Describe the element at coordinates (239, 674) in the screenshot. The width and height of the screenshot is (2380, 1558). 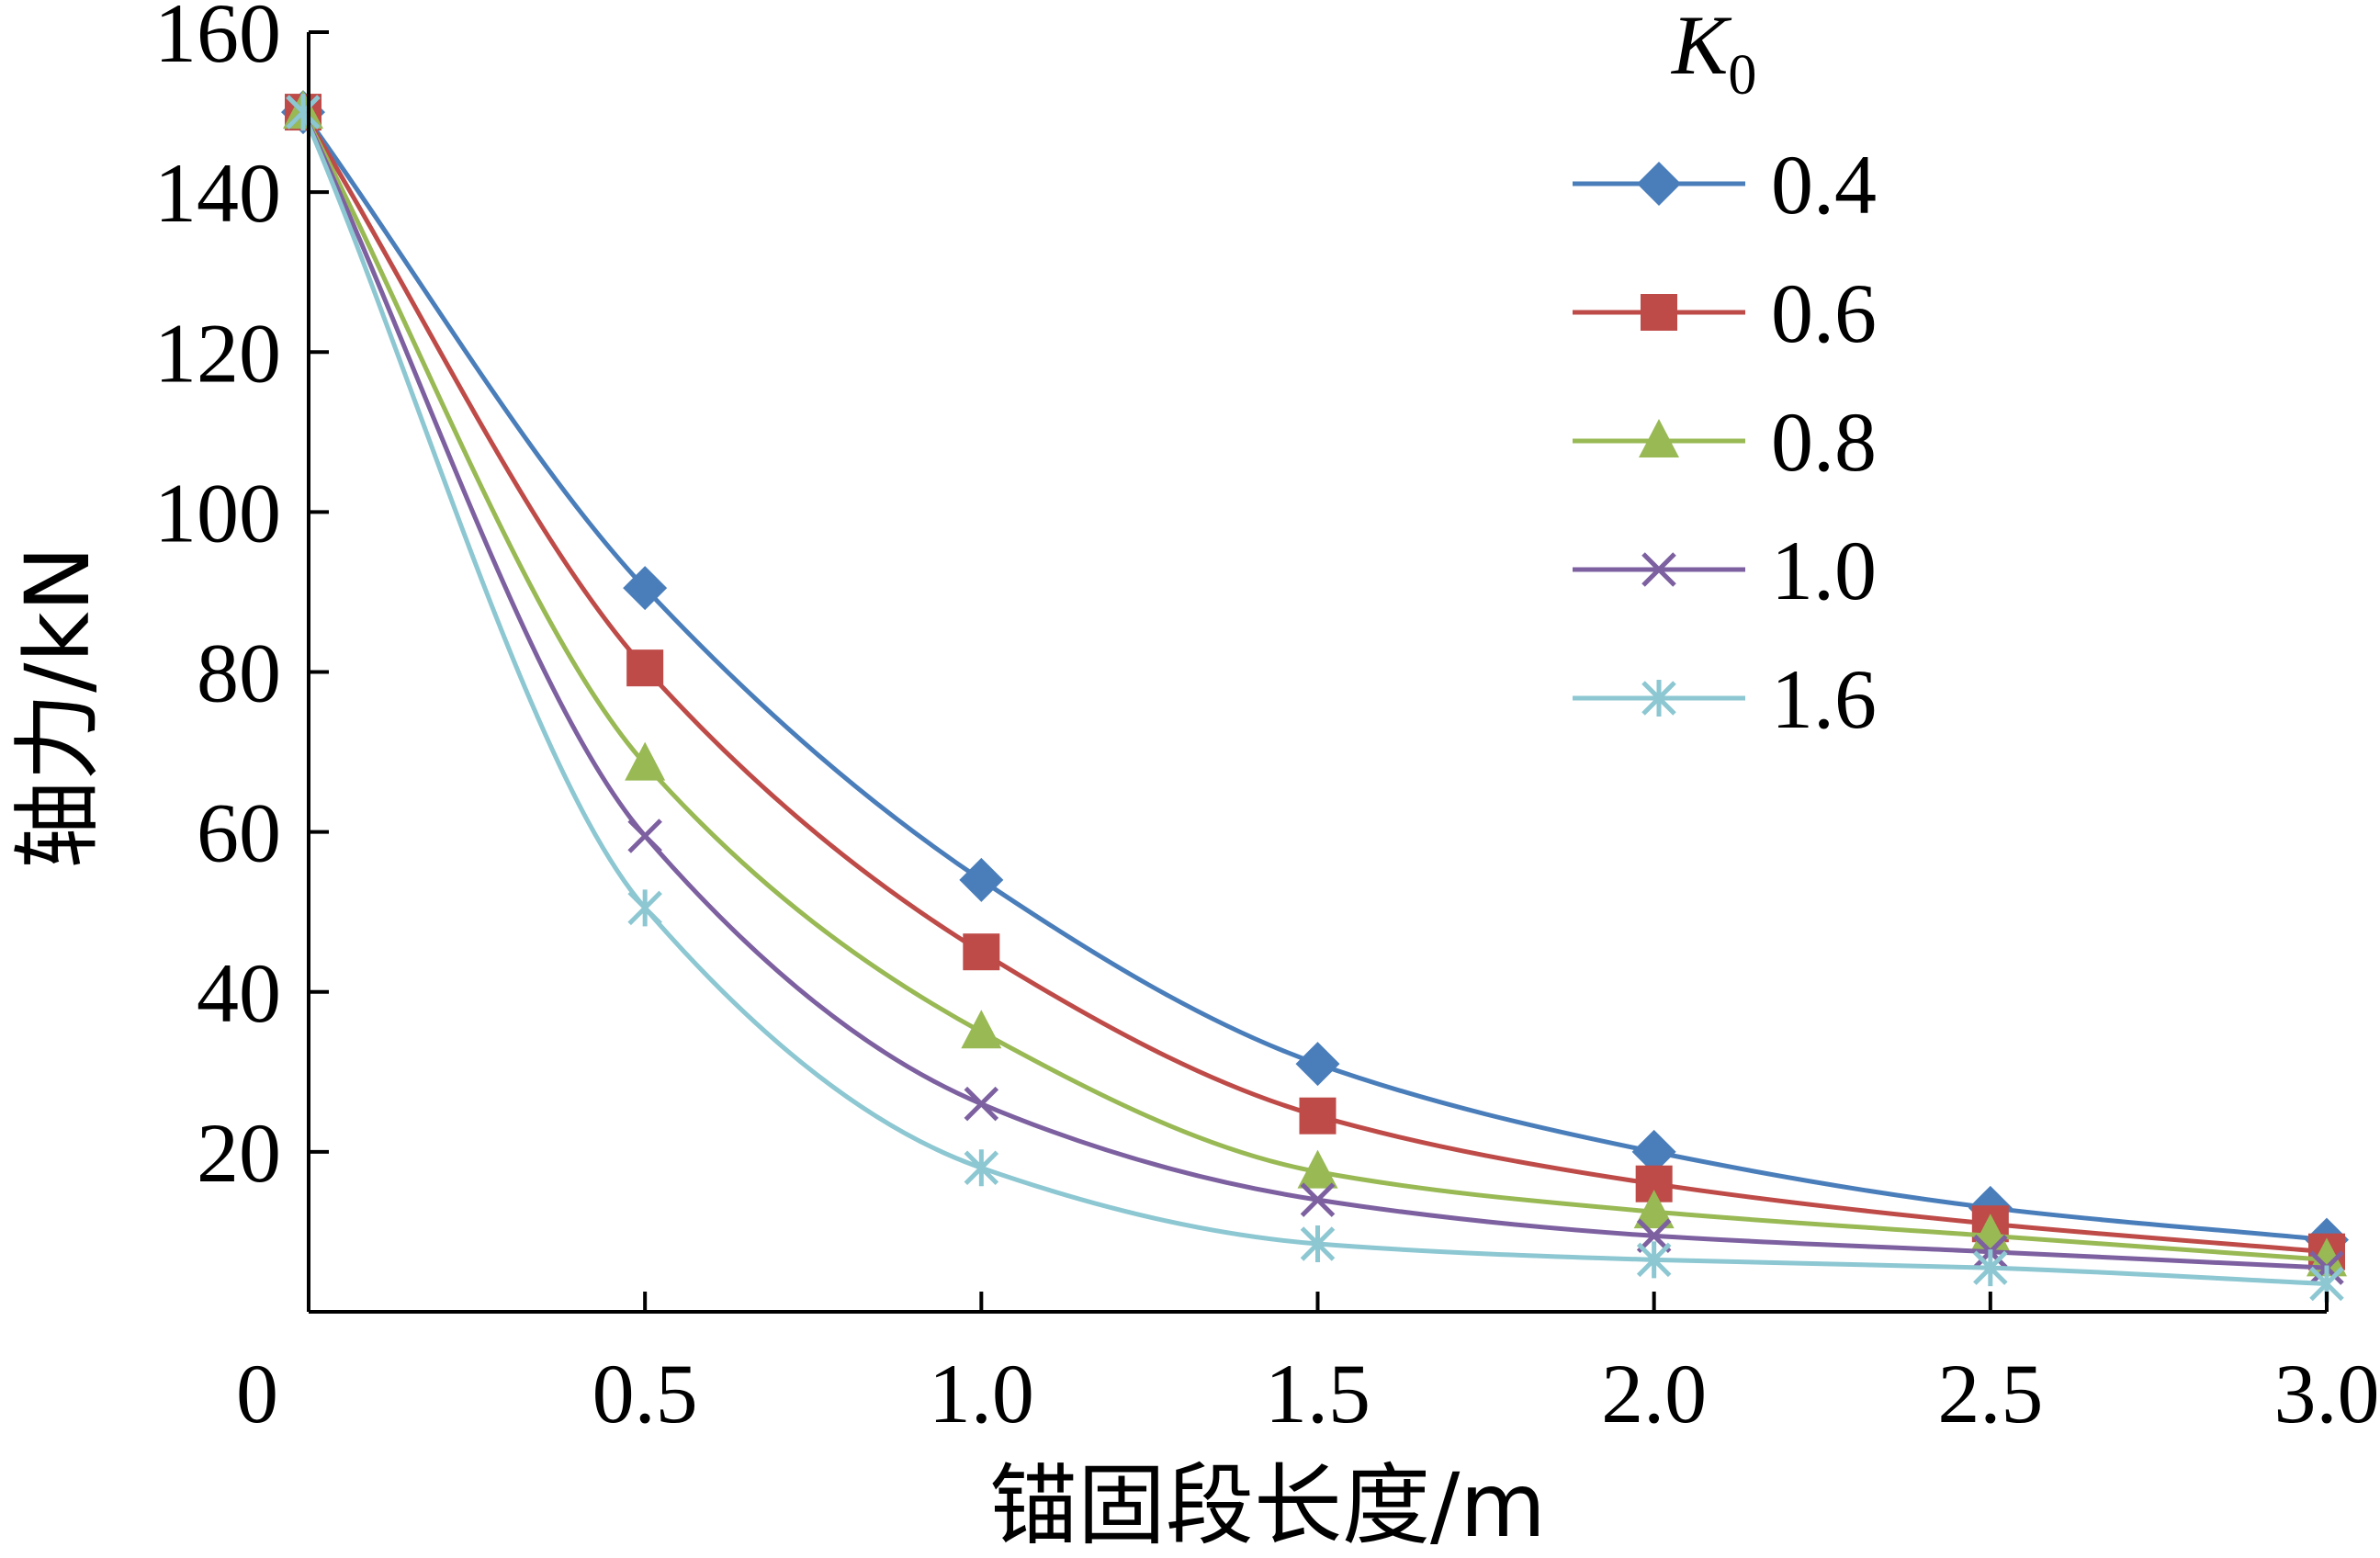
I see `y-tick-label-3: 80` at that location.